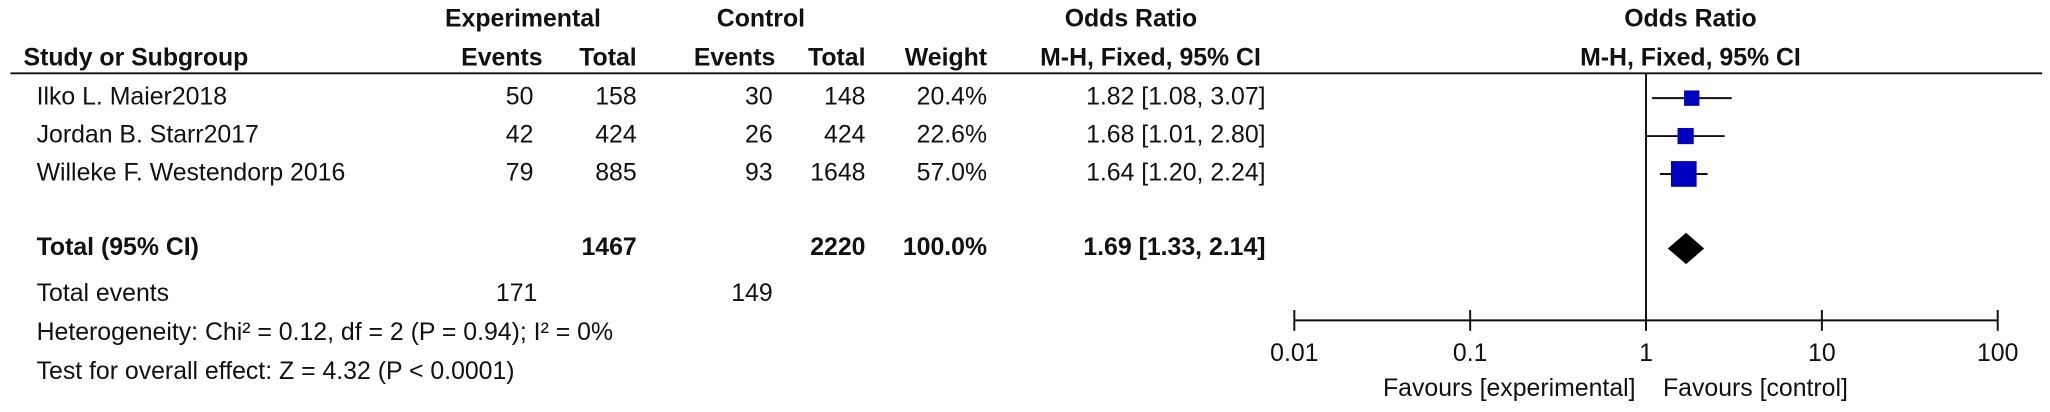 This screenshot has width=2050, height=412. Describe the element at coordinates (844, 97) in the screenshot. I see `total-ctl: 148` at that location.